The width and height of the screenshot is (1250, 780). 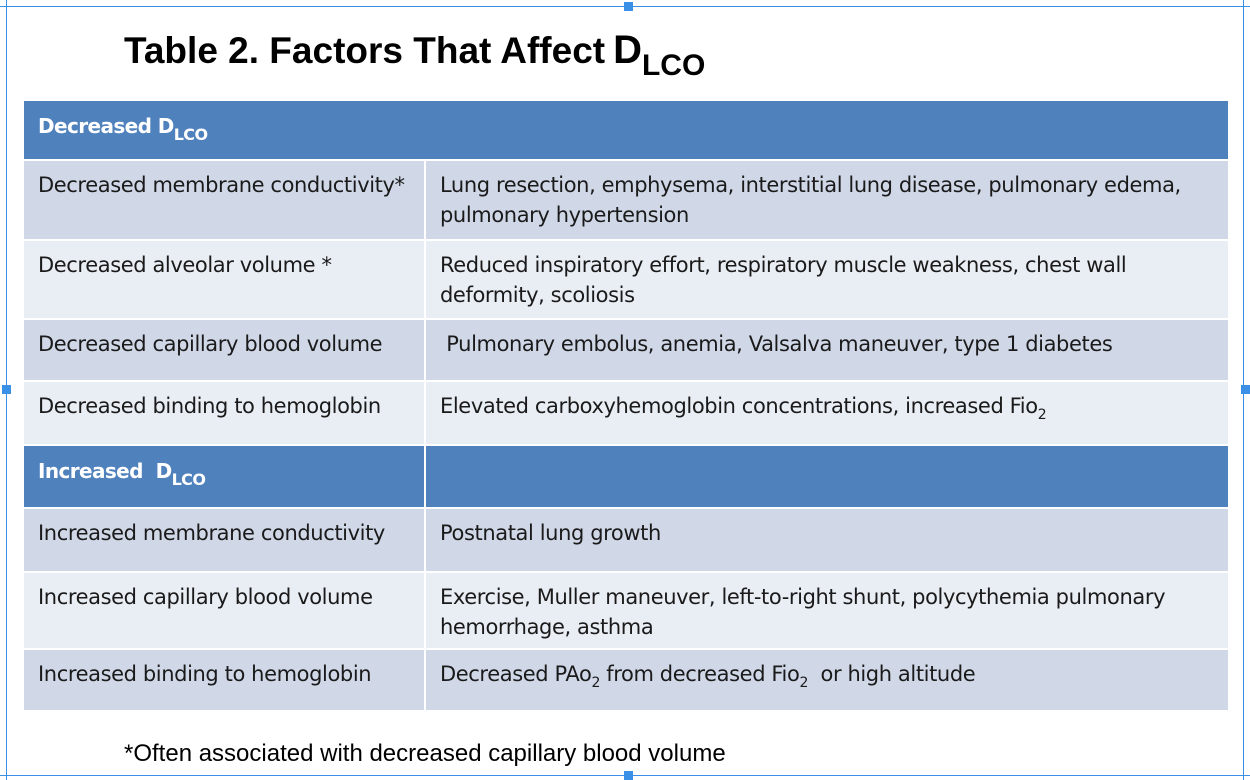 What do you see at coordinates (628, 775) in the screenshot?
I see `resize-handle-bottom` at bounding box center [628, 775].